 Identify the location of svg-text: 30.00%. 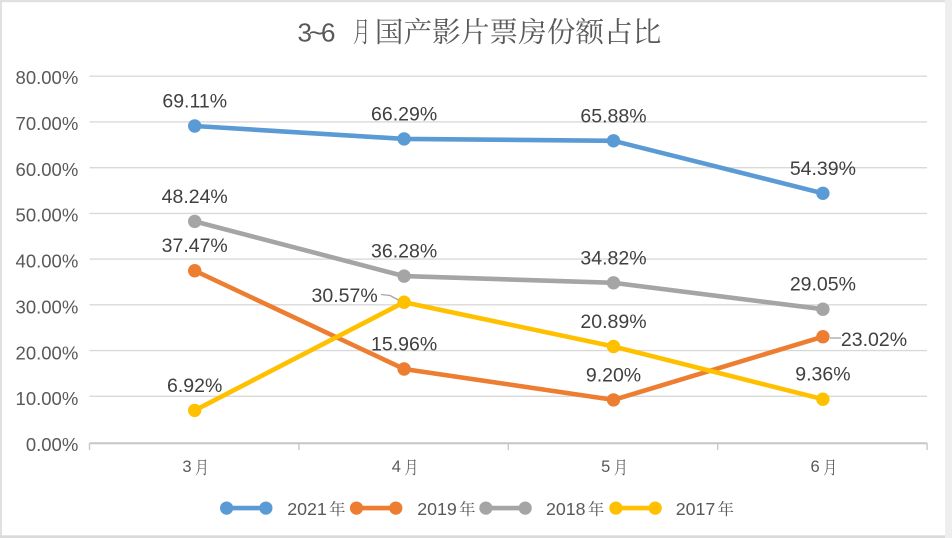
(47, 306).